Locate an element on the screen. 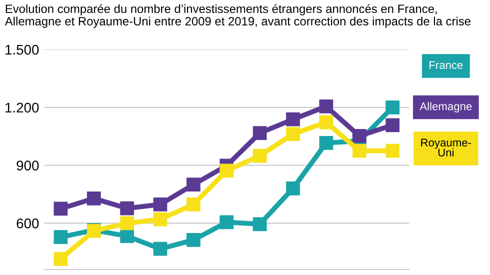 This screenshot has width=490, height=275. series-label: Allemagne is located at coordinates (446, 107).